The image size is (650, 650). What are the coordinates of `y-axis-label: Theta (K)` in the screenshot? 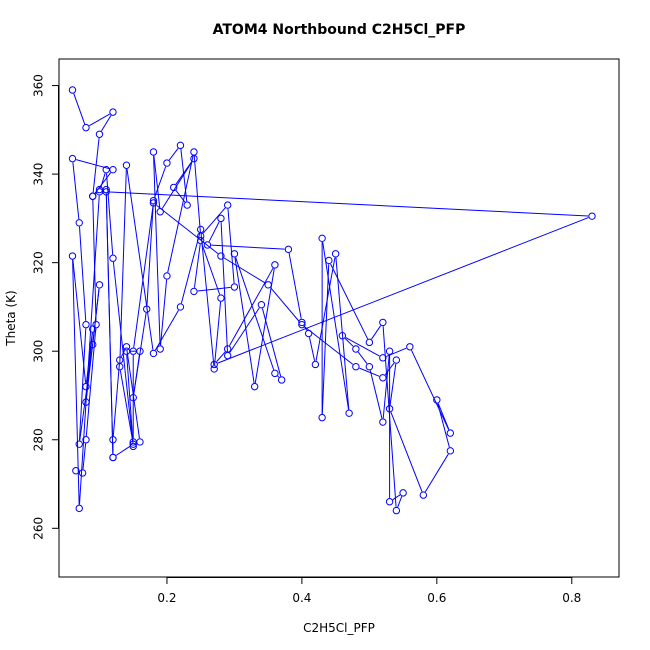 It's located at (11, 318).